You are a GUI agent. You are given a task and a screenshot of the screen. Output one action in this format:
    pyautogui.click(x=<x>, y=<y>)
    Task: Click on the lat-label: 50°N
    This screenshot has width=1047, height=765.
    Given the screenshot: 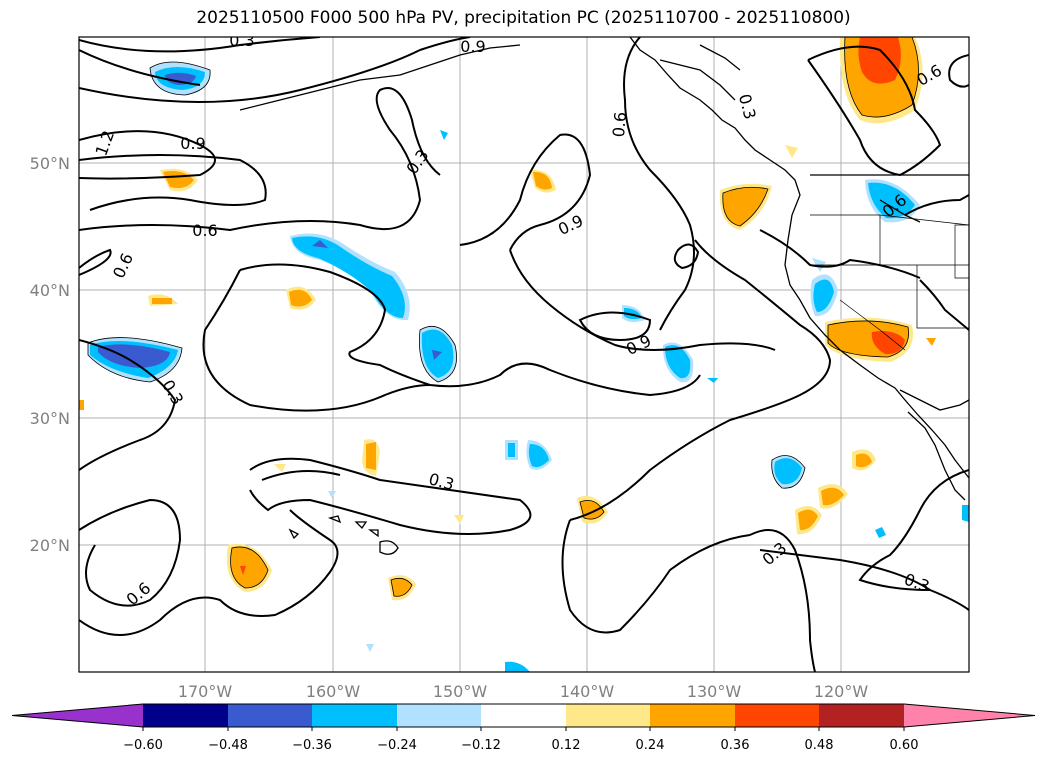 What is the action you would take?
    pyautogui.click(x=50, y=163)
    